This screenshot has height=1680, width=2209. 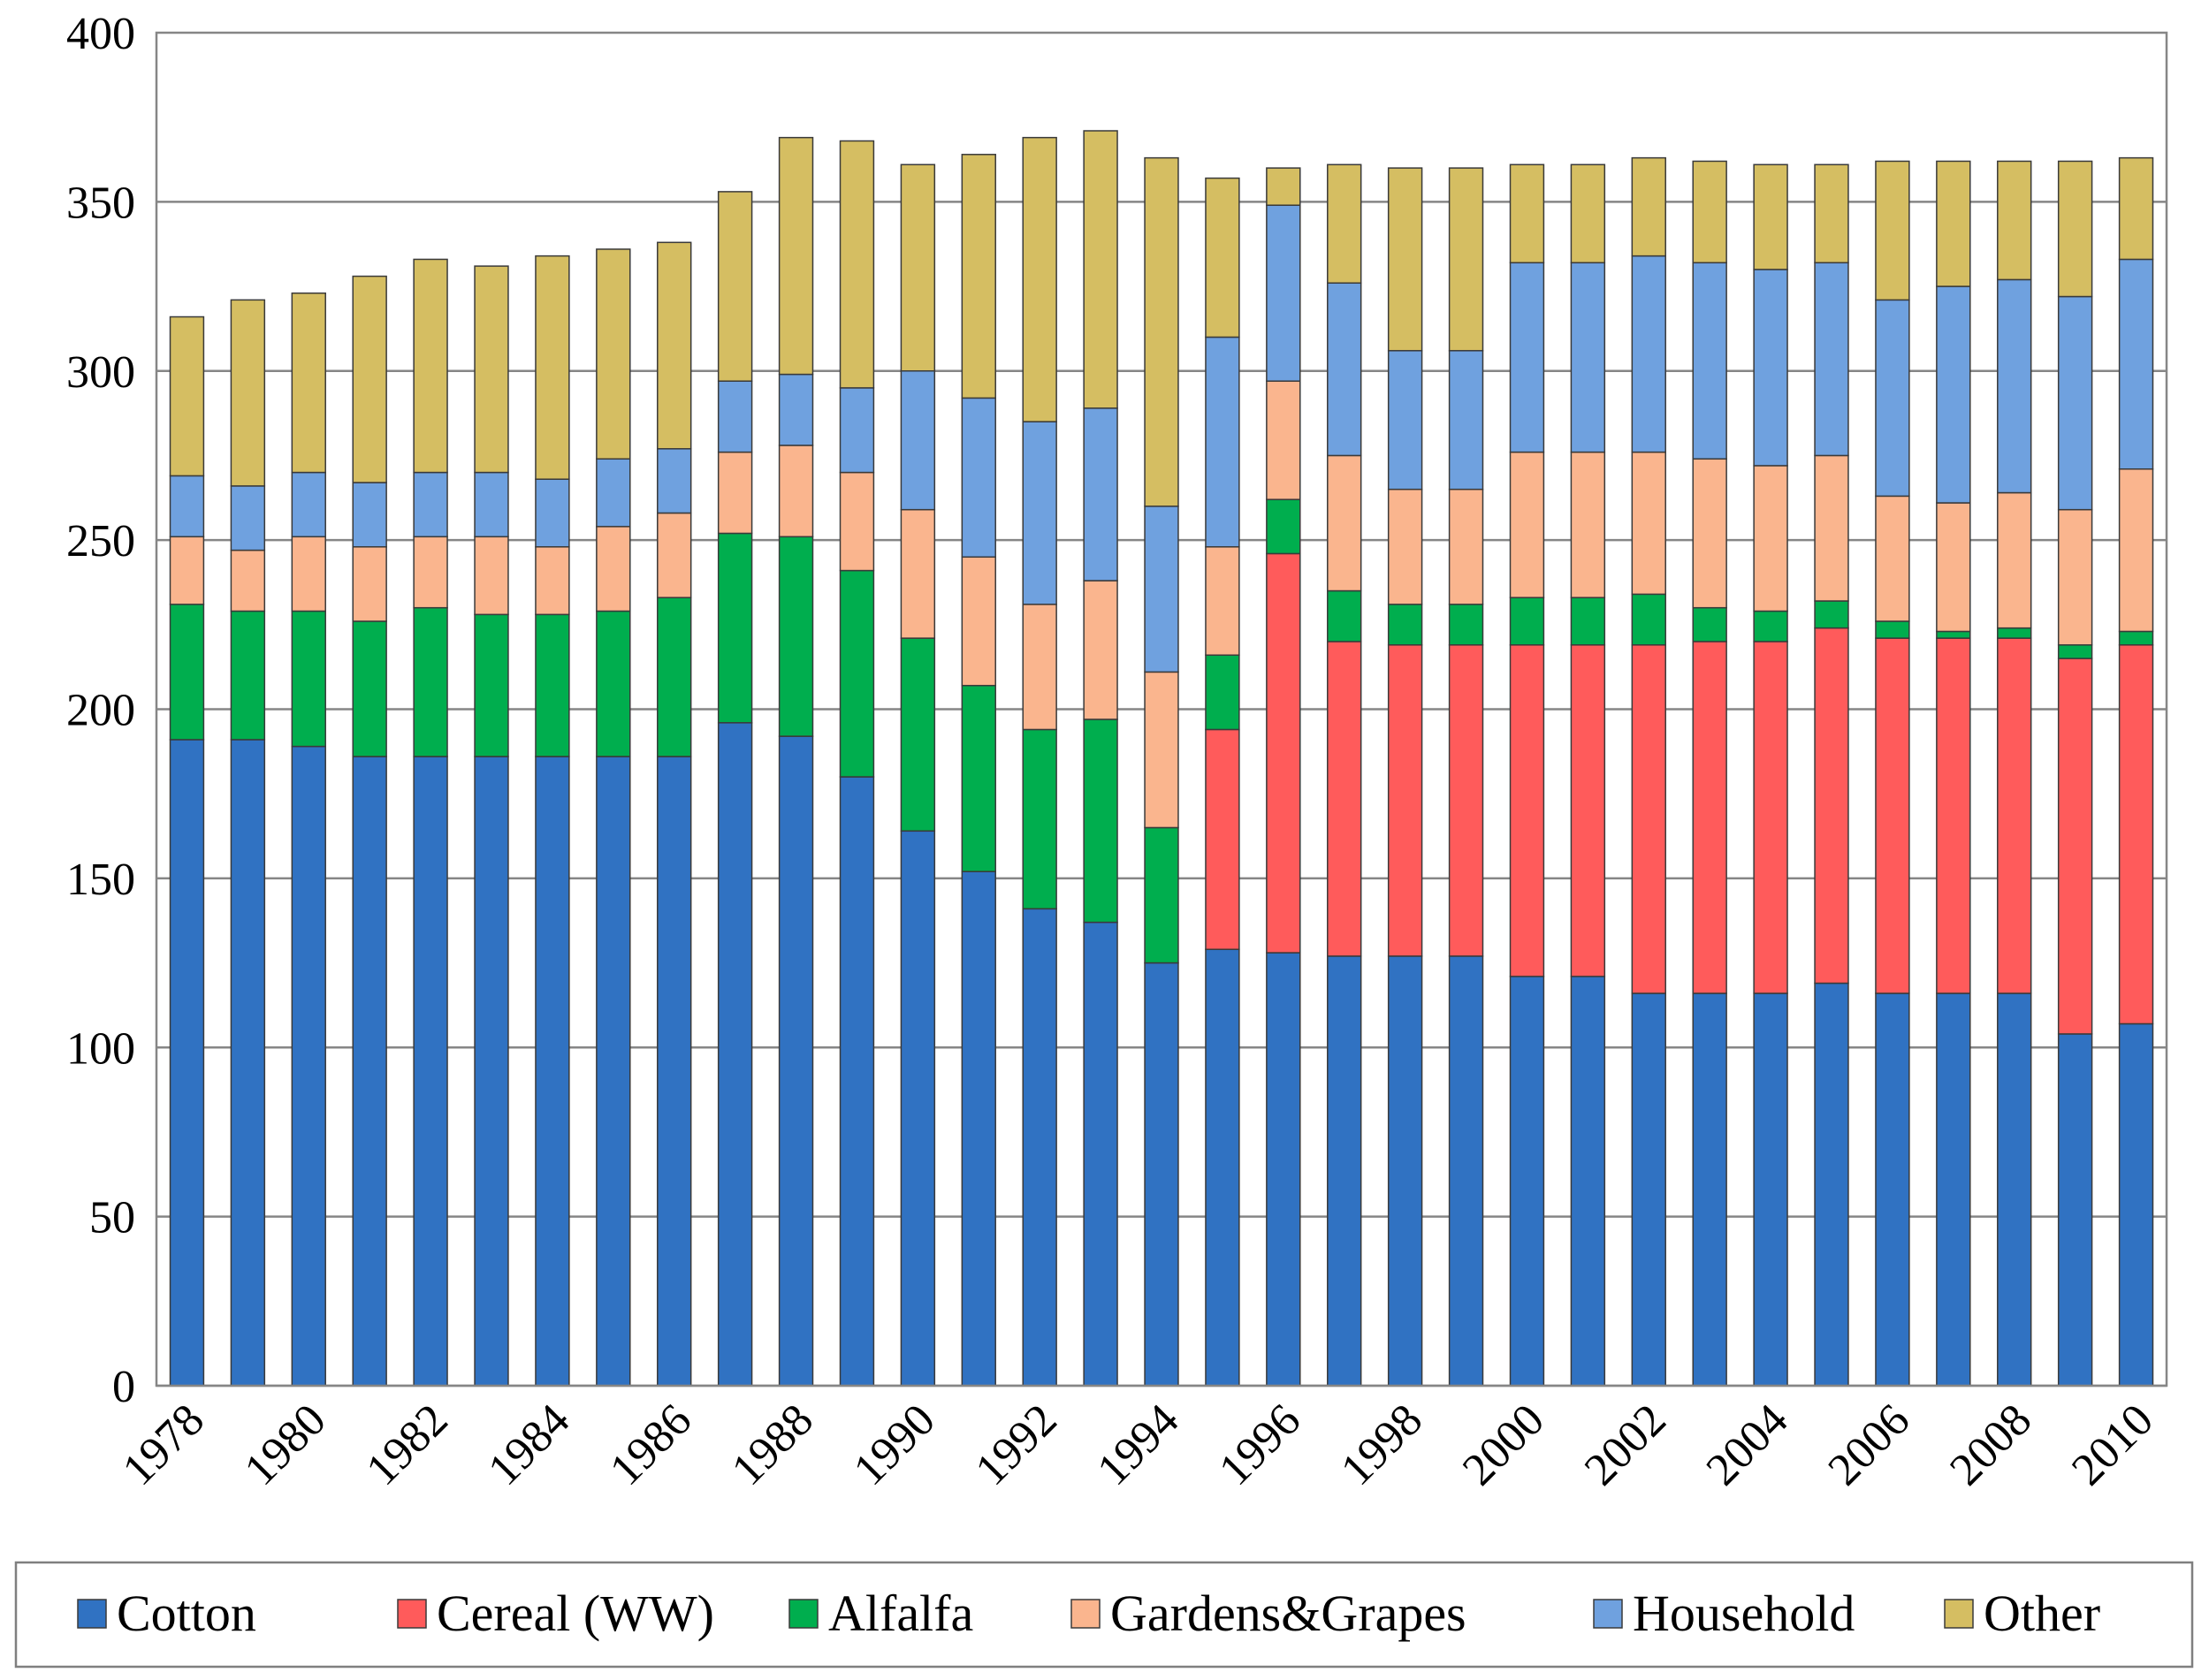 I want to click on bar-segment-cotton-1984, so click(x=552, y=1071).